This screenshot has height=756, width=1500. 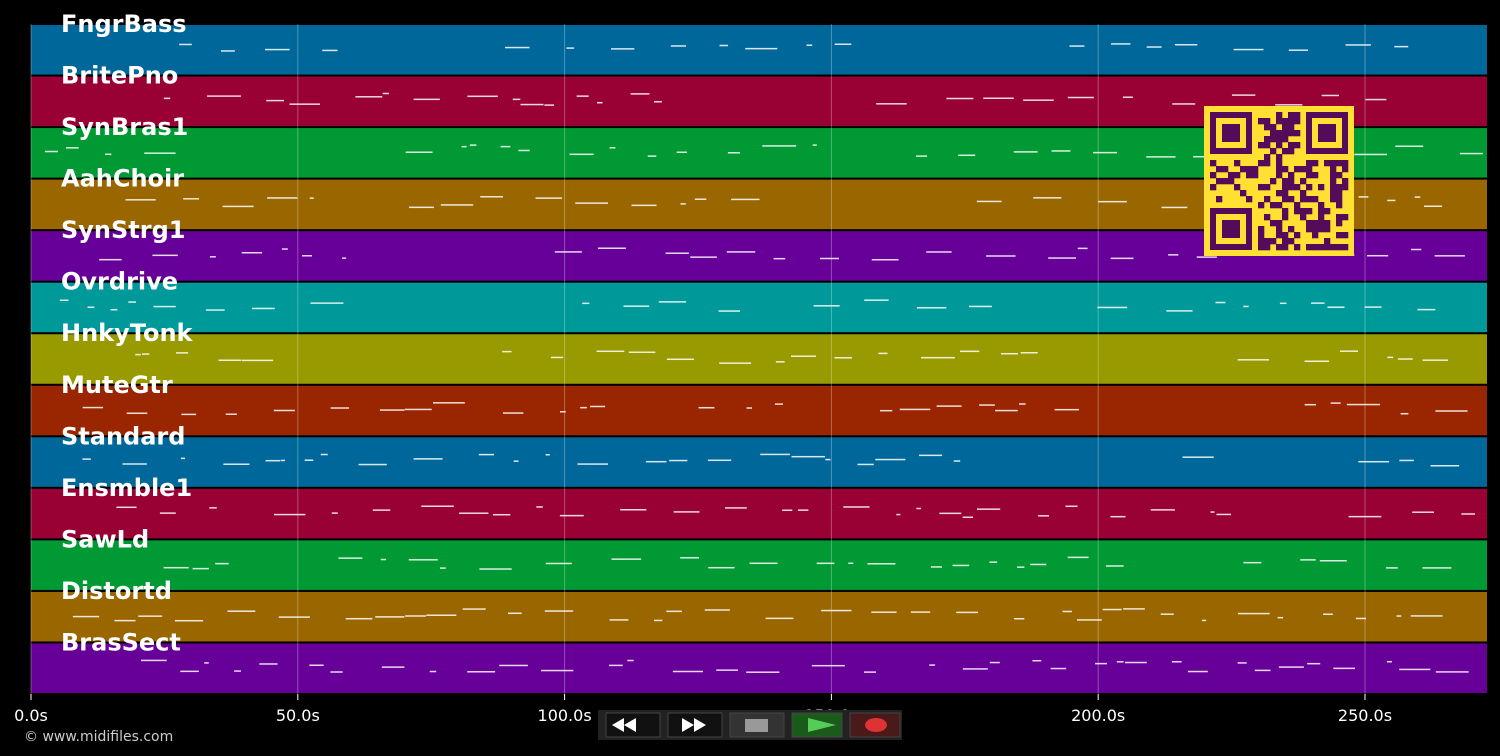 I want to click on rewind-button, so click(x=633, y=725).